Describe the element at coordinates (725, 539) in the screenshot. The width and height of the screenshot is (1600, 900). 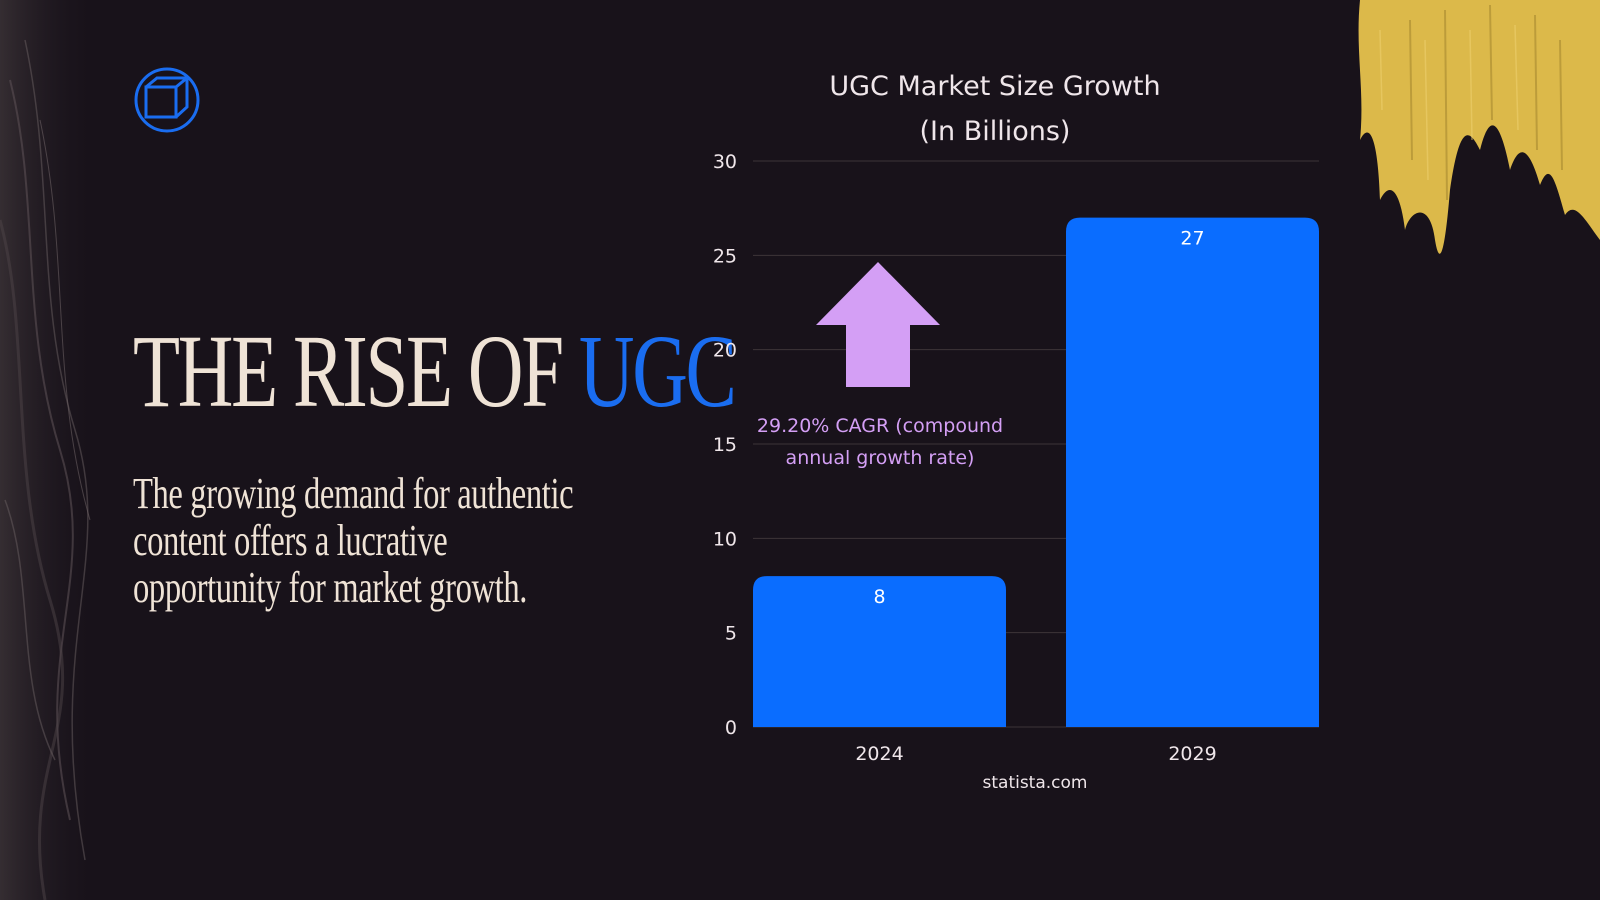
I see `y-tick-label: 10` at that location.